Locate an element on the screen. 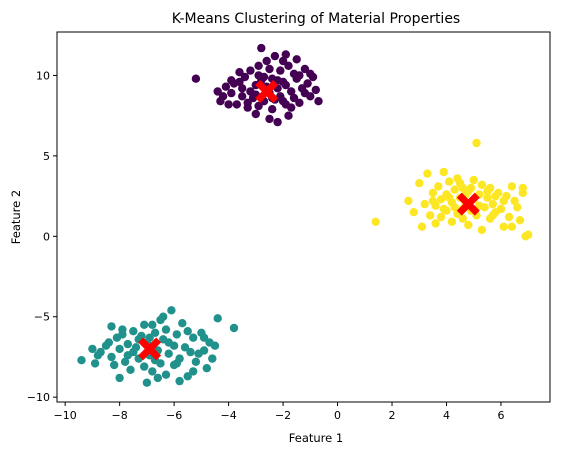  x-tick-label: 6 is located at coordinates (500, 415).